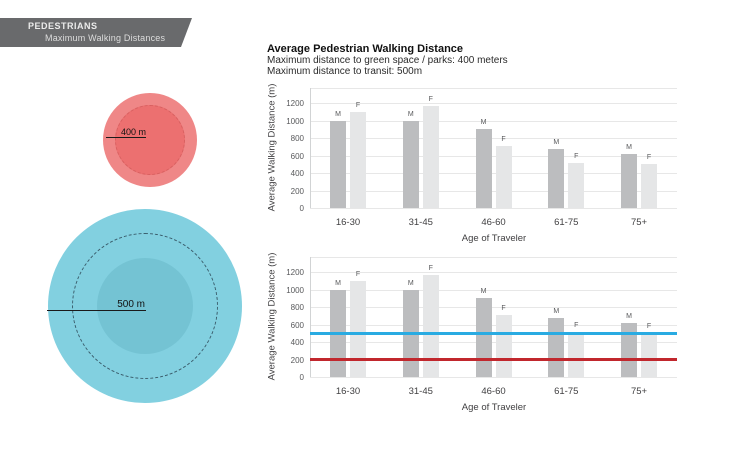  What do you see at coordinates (96, 310) in the screenshot?
I see `transit-radius-line` at bounding box center [96, 310].